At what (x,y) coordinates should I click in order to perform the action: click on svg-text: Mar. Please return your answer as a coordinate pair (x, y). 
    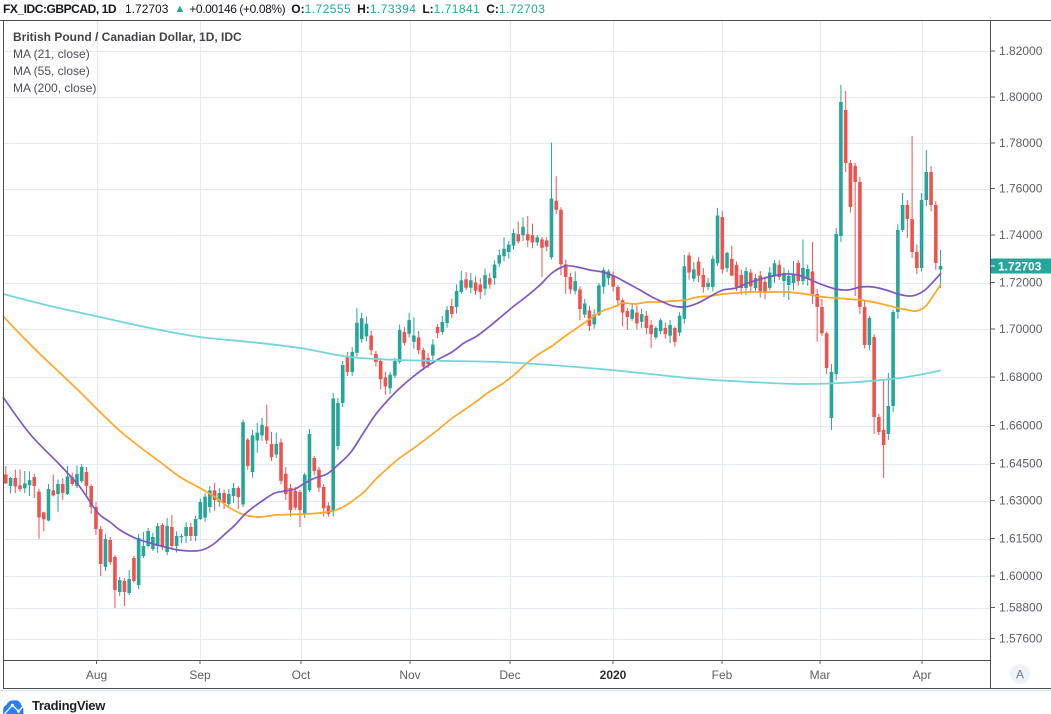
    Looking at the image, I should click on (820, 675).